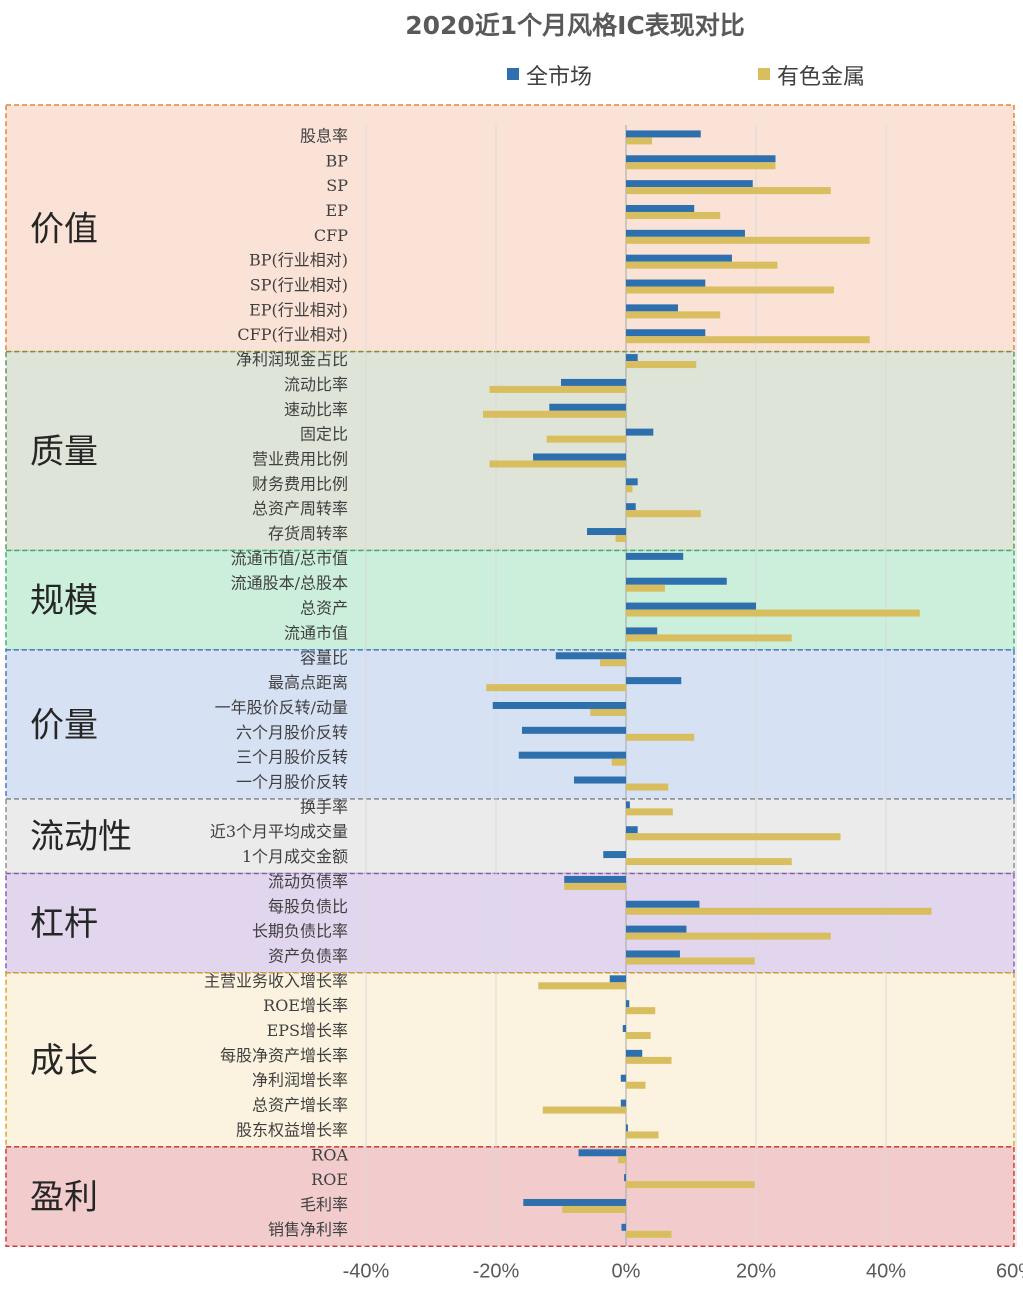  Describe the element at coordinates (300, 1080) in the screenshot. I see `category-label: 净利润增长率` at that location.